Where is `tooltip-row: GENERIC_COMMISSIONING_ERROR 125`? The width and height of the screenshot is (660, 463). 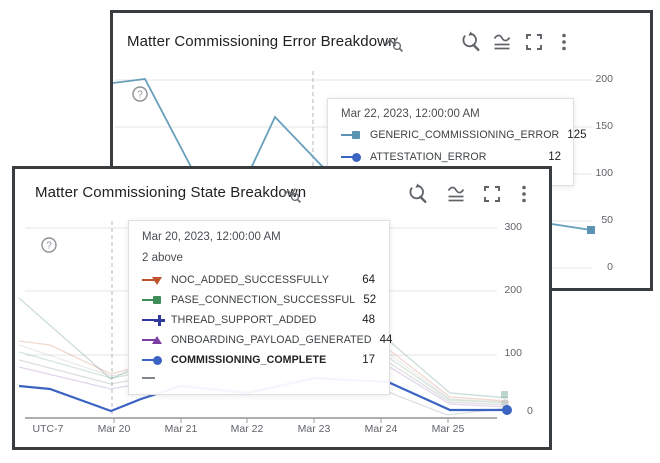
tooltip-row: GENERIC_COMMISSIONING_ERROR 125 is located at coordinates (463, 135).